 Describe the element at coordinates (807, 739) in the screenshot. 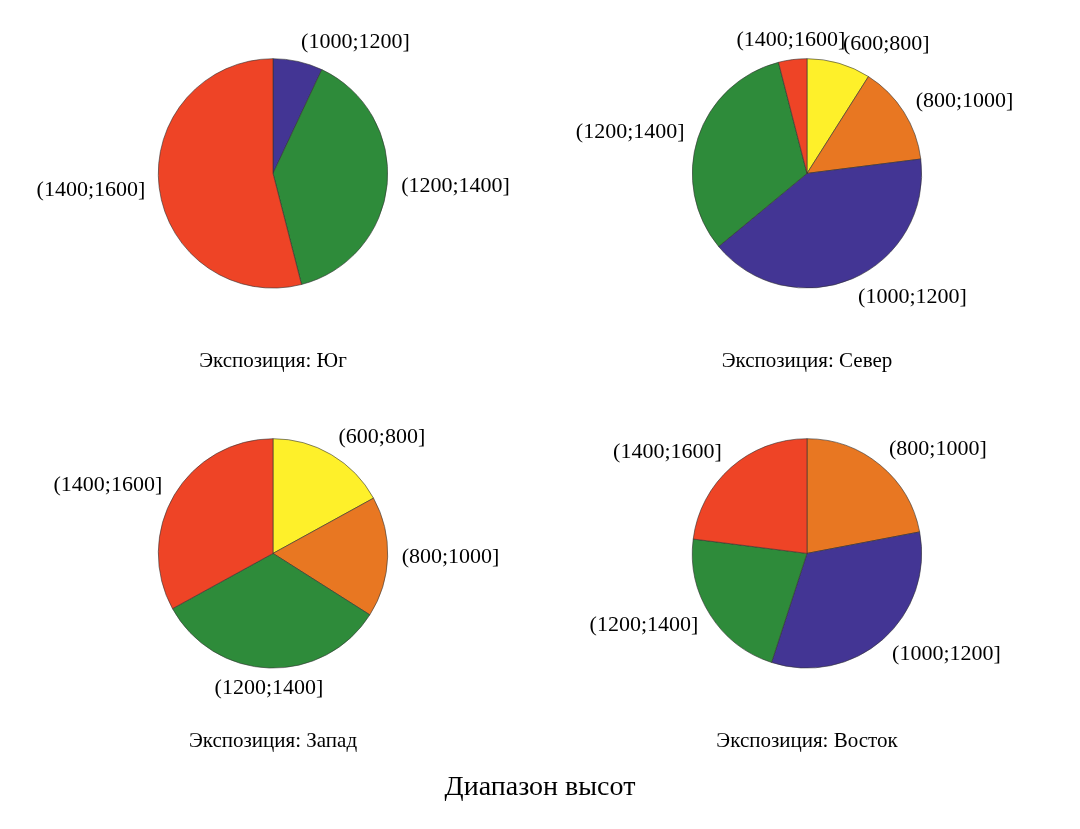

I see `text: Экспозиция: Восток` at that location.